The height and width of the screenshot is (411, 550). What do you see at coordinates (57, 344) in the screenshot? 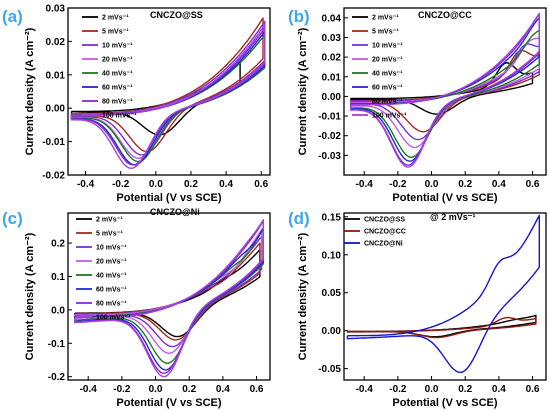
I see `y-tick-label: -0.1` at bounding box center [57, 344].